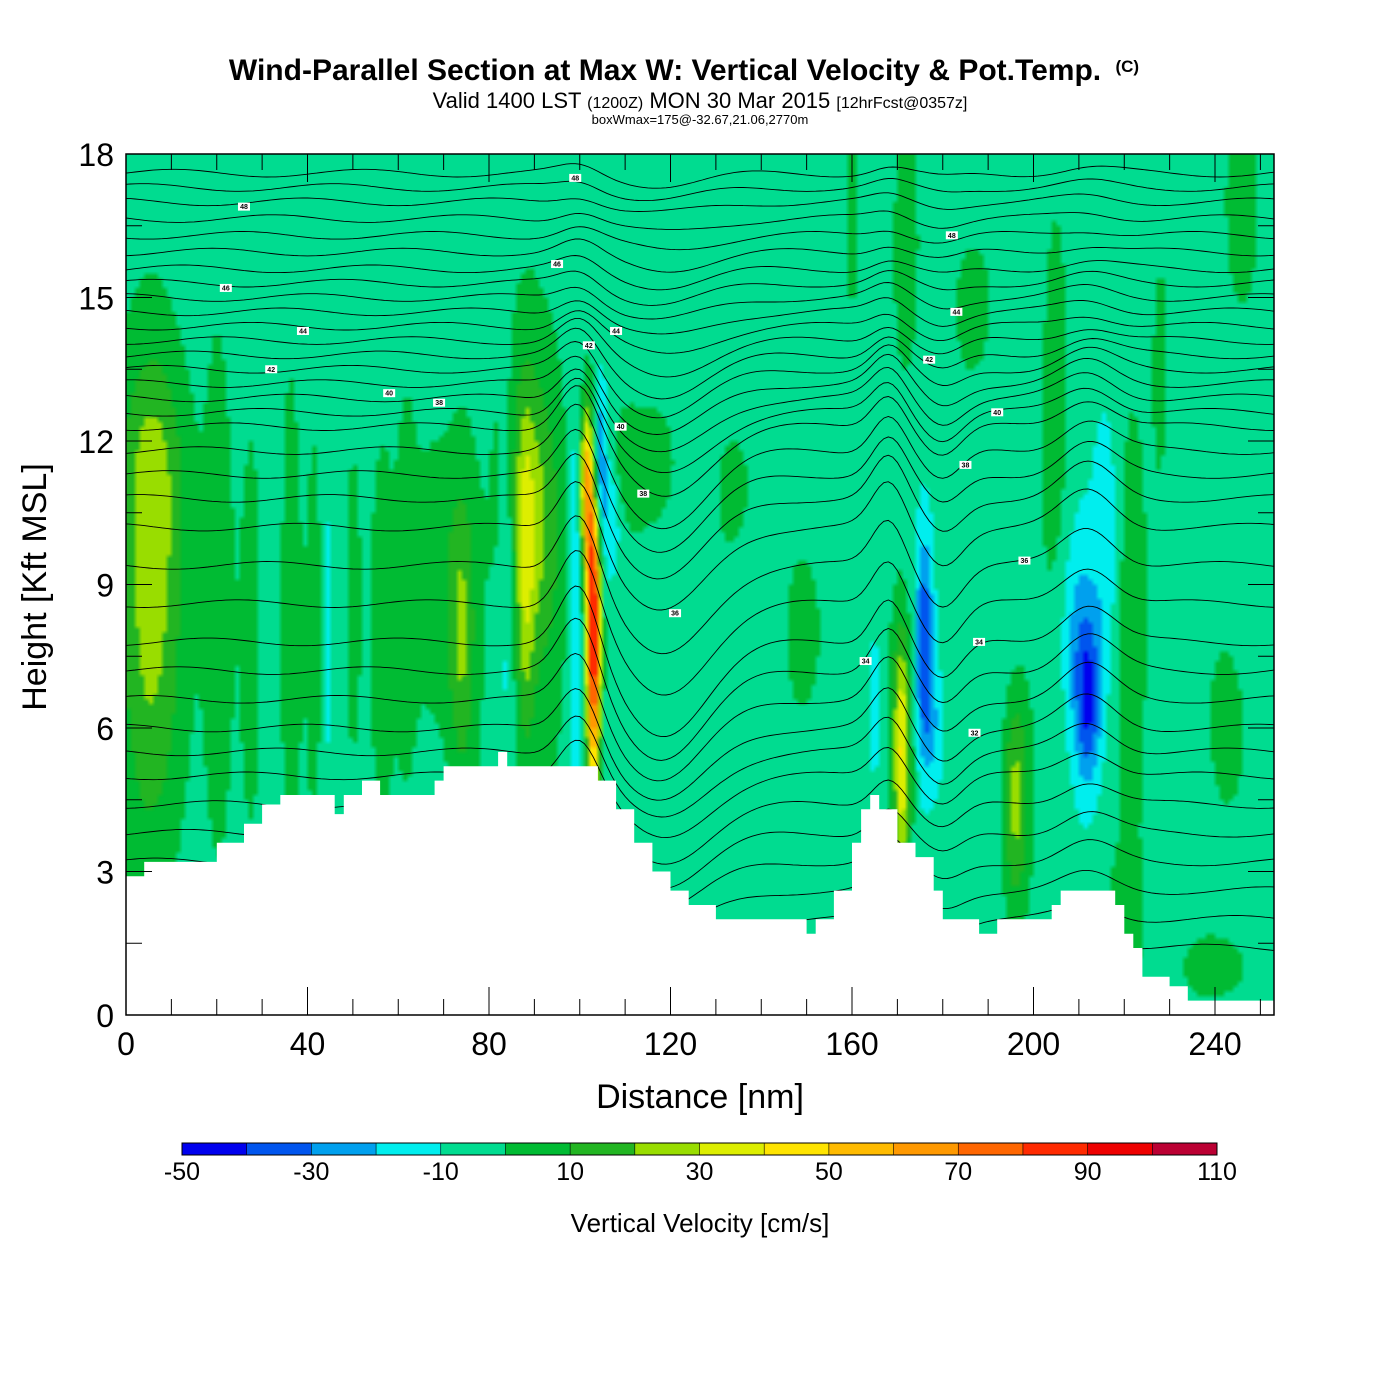 This screenshot has width=1400, height=1400. What do you see at coordinates (851, 1044) in the screenshot?
I see `x-tick-label: 160` at bounding box center [851, 1044].